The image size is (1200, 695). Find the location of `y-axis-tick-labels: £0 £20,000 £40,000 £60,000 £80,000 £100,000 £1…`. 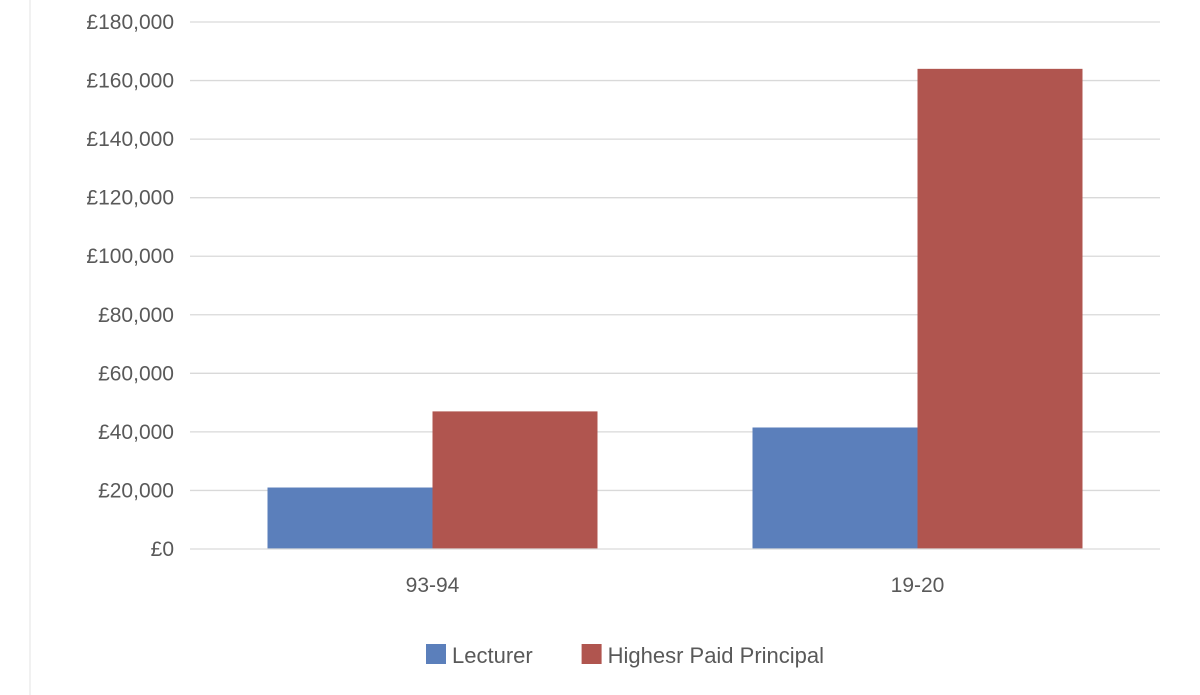

y-axis-tick-labels: £0 £20,000 £40,000 £60,000 £80,000 £100,000 £1… is located at coordinates (130, 286).